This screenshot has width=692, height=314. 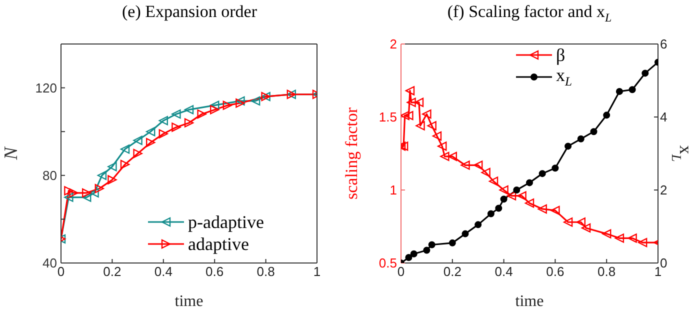 I want to click on y-axis-title: N, so click(x=11, y=153).